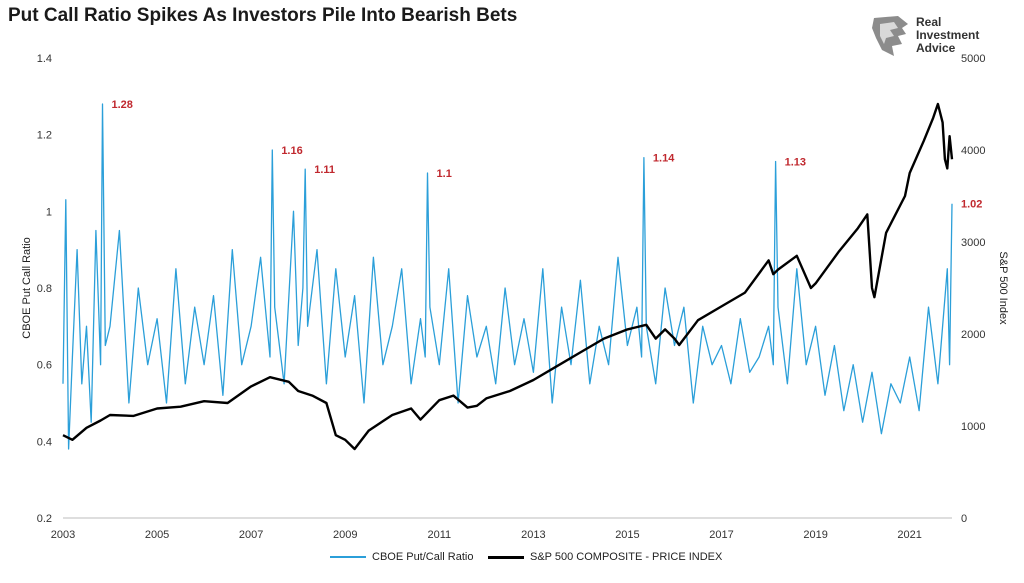 The height and width of the screenshot is (583, 1024). I want to click on peak-label: 1.02, so click(971, 205).